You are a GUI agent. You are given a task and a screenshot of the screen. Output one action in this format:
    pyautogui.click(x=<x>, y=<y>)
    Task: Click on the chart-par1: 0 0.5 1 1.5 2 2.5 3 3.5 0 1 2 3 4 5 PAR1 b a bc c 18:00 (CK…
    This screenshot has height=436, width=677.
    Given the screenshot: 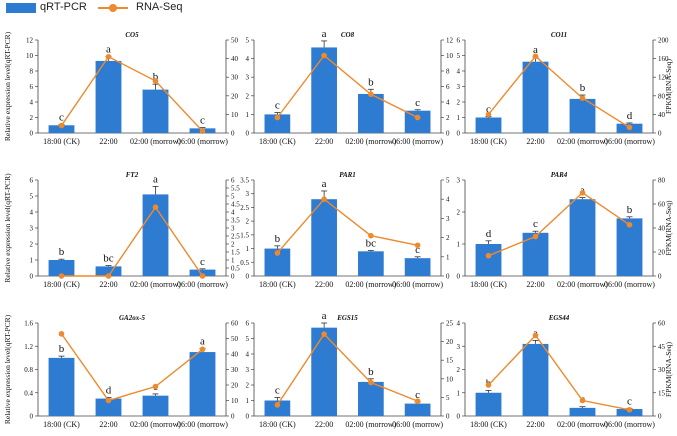 What is the action you would take?
    pyautogui.click(x=345, y=230)
    